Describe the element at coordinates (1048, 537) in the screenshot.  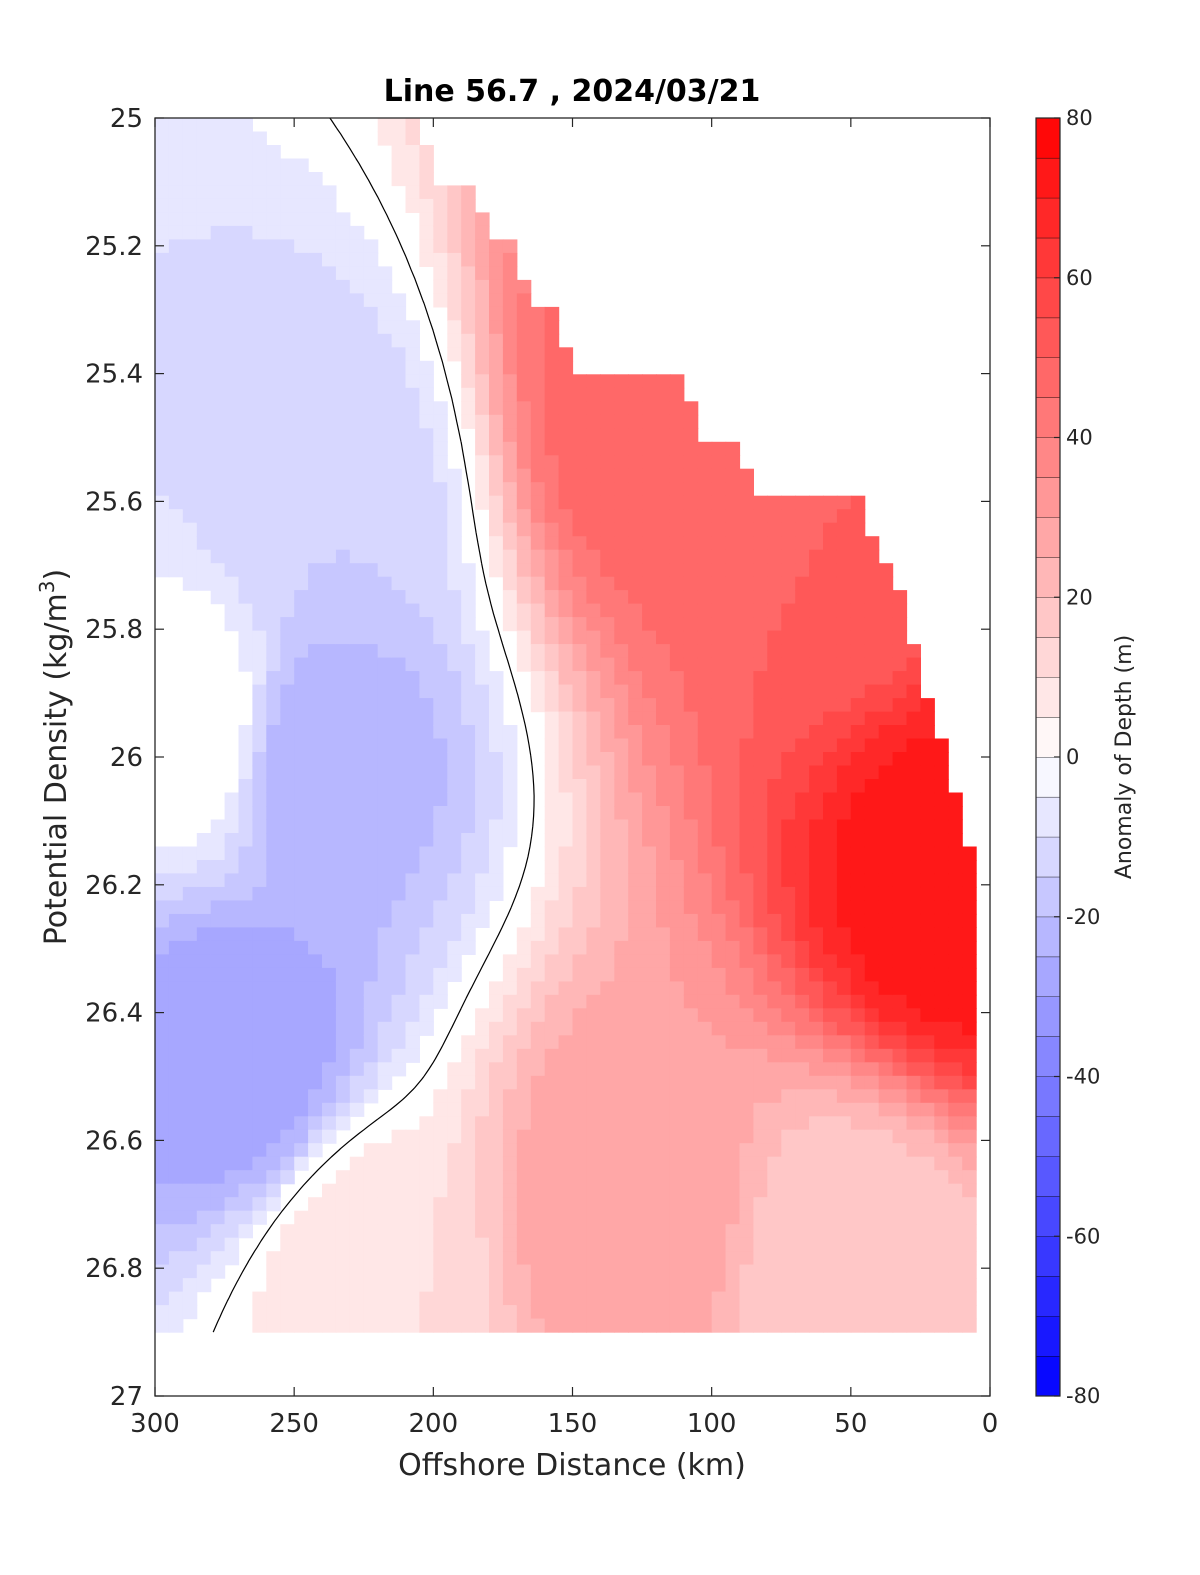
I see `colorbar-swatch` at that location.